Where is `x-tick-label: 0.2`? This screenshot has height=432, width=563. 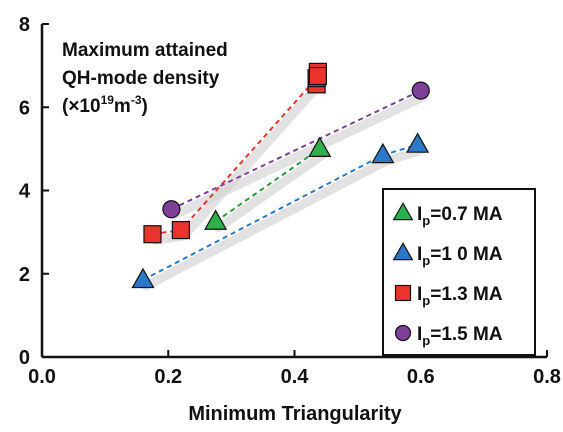 x-tick-label: 0.2 is located at coordinates (168, 377).